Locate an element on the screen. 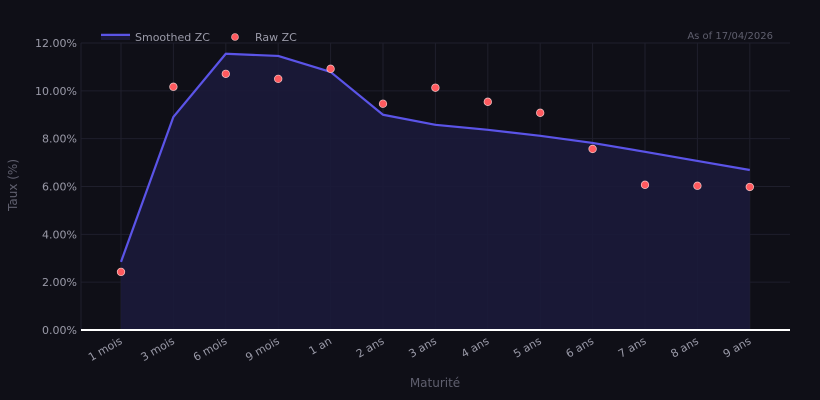  y-tick-label: 2.00% is located at coordinates (59, 282).